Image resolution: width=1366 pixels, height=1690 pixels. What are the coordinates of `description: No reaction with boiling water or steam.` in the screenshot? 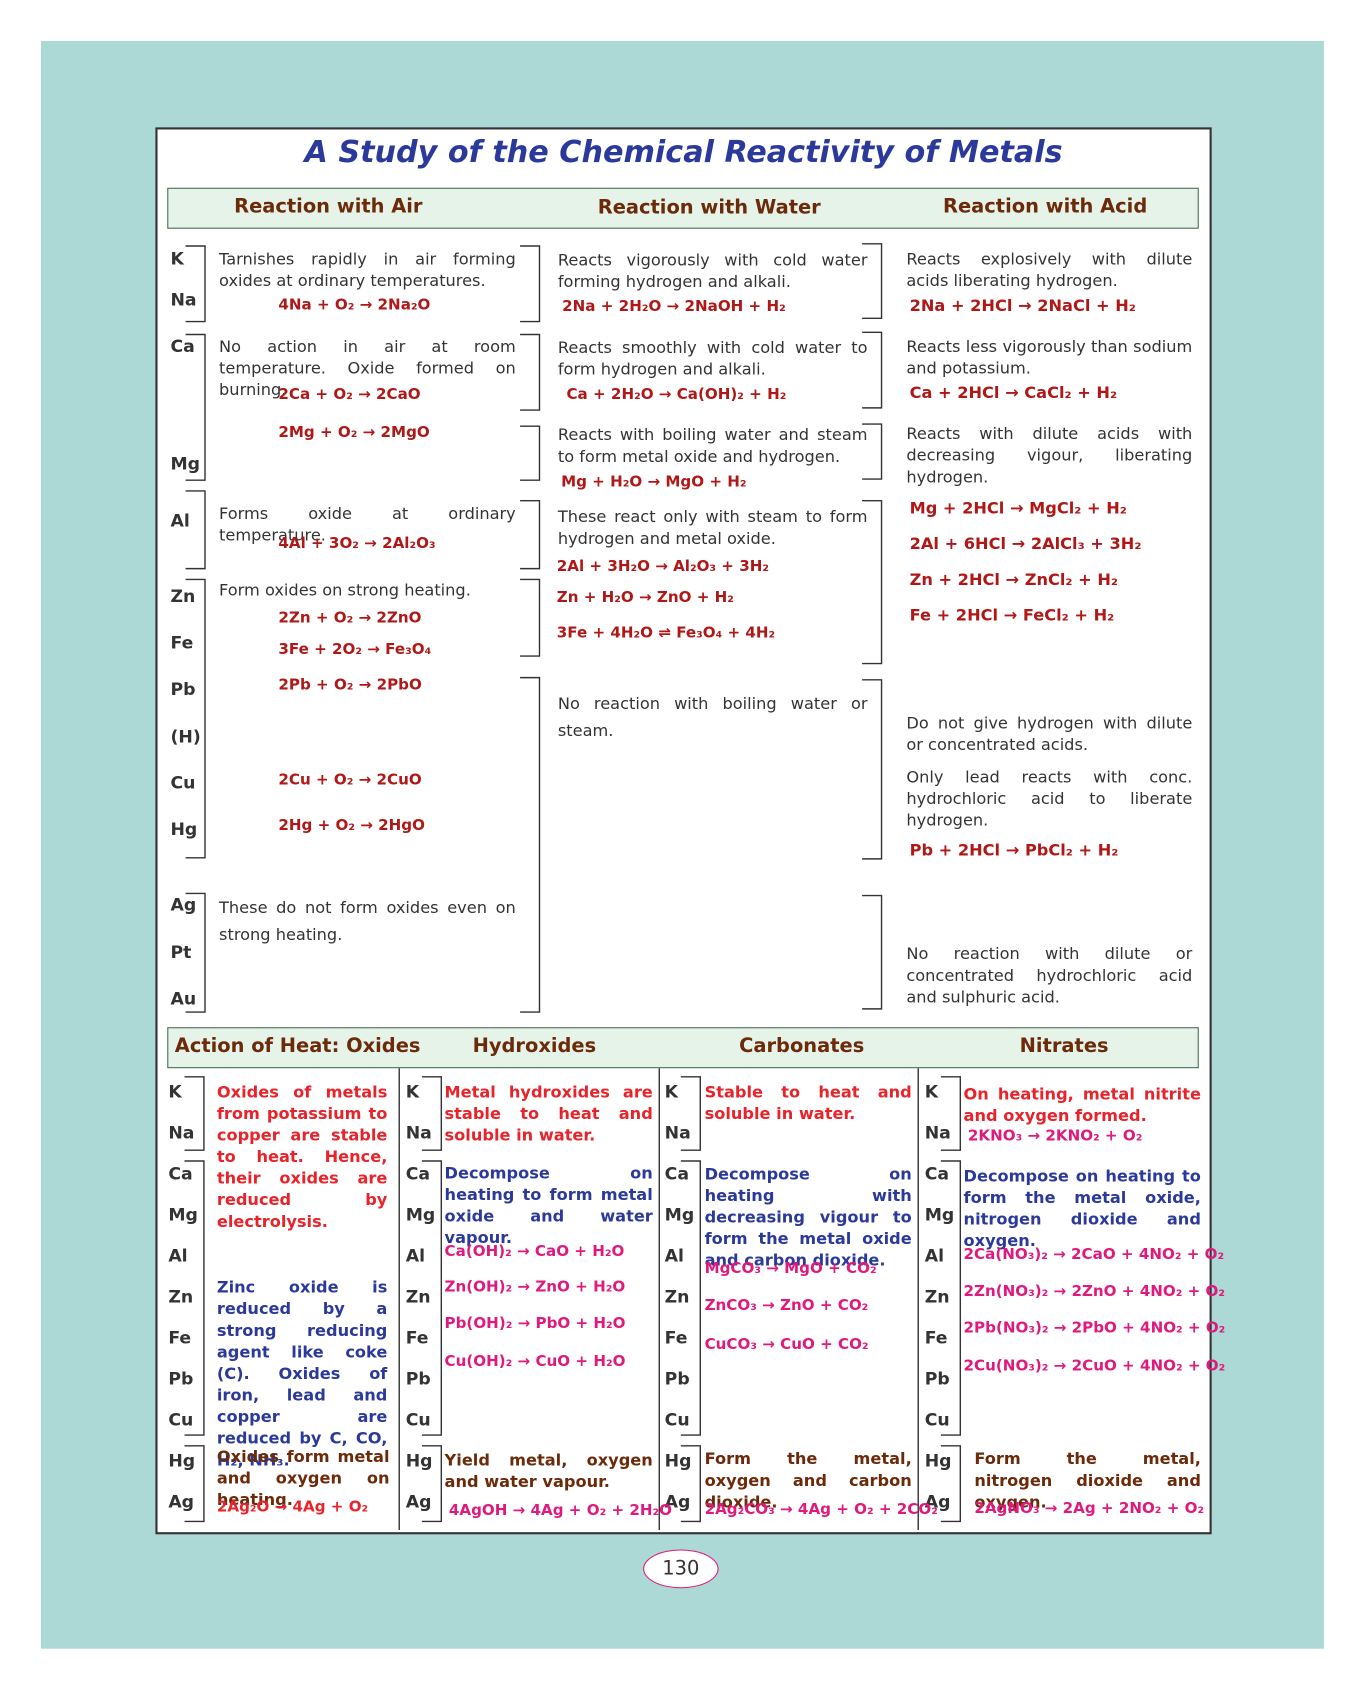 It's located at (712, 717).